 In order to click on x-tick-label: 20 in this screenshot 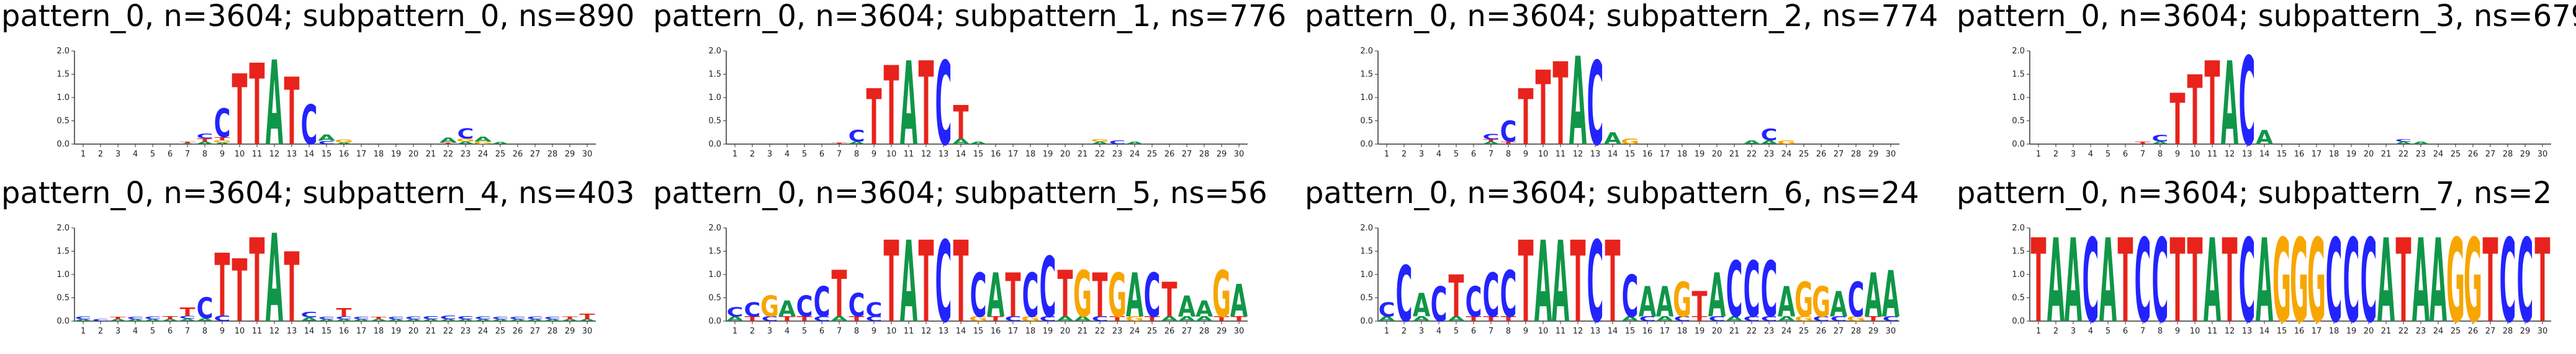, I will do `click(1717, 154)`.